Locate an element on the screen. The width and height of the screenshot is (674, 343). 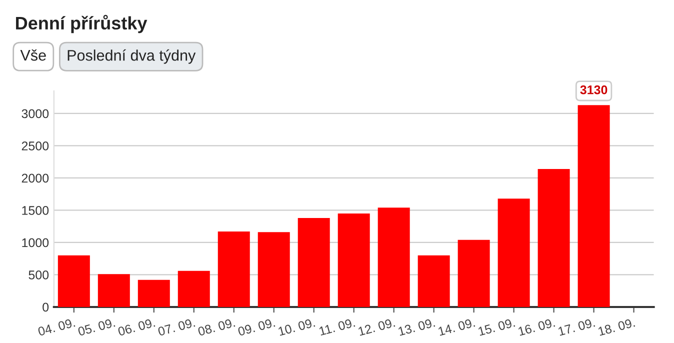
x-tick-label: 11. 09. is located at coordinates (337, 327).